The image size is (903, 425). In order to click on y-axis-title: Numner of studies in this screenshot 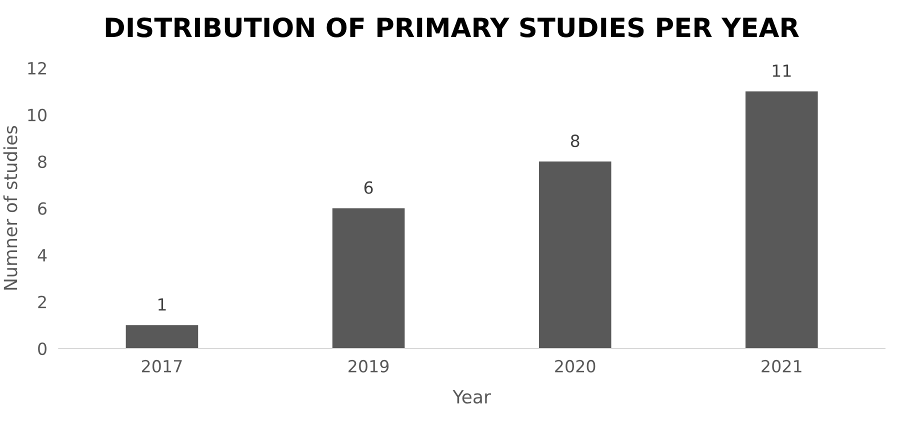, I will do `click(10, 208)`.